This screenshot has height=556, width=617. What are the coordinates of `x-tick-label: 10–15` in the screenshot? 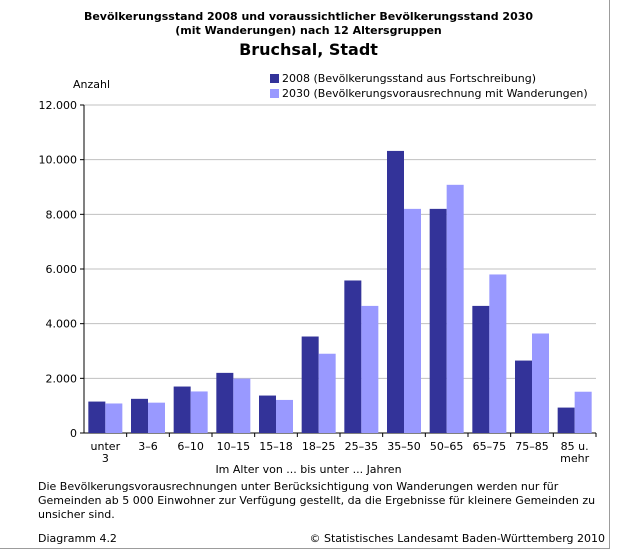 It's located at (234, 446).